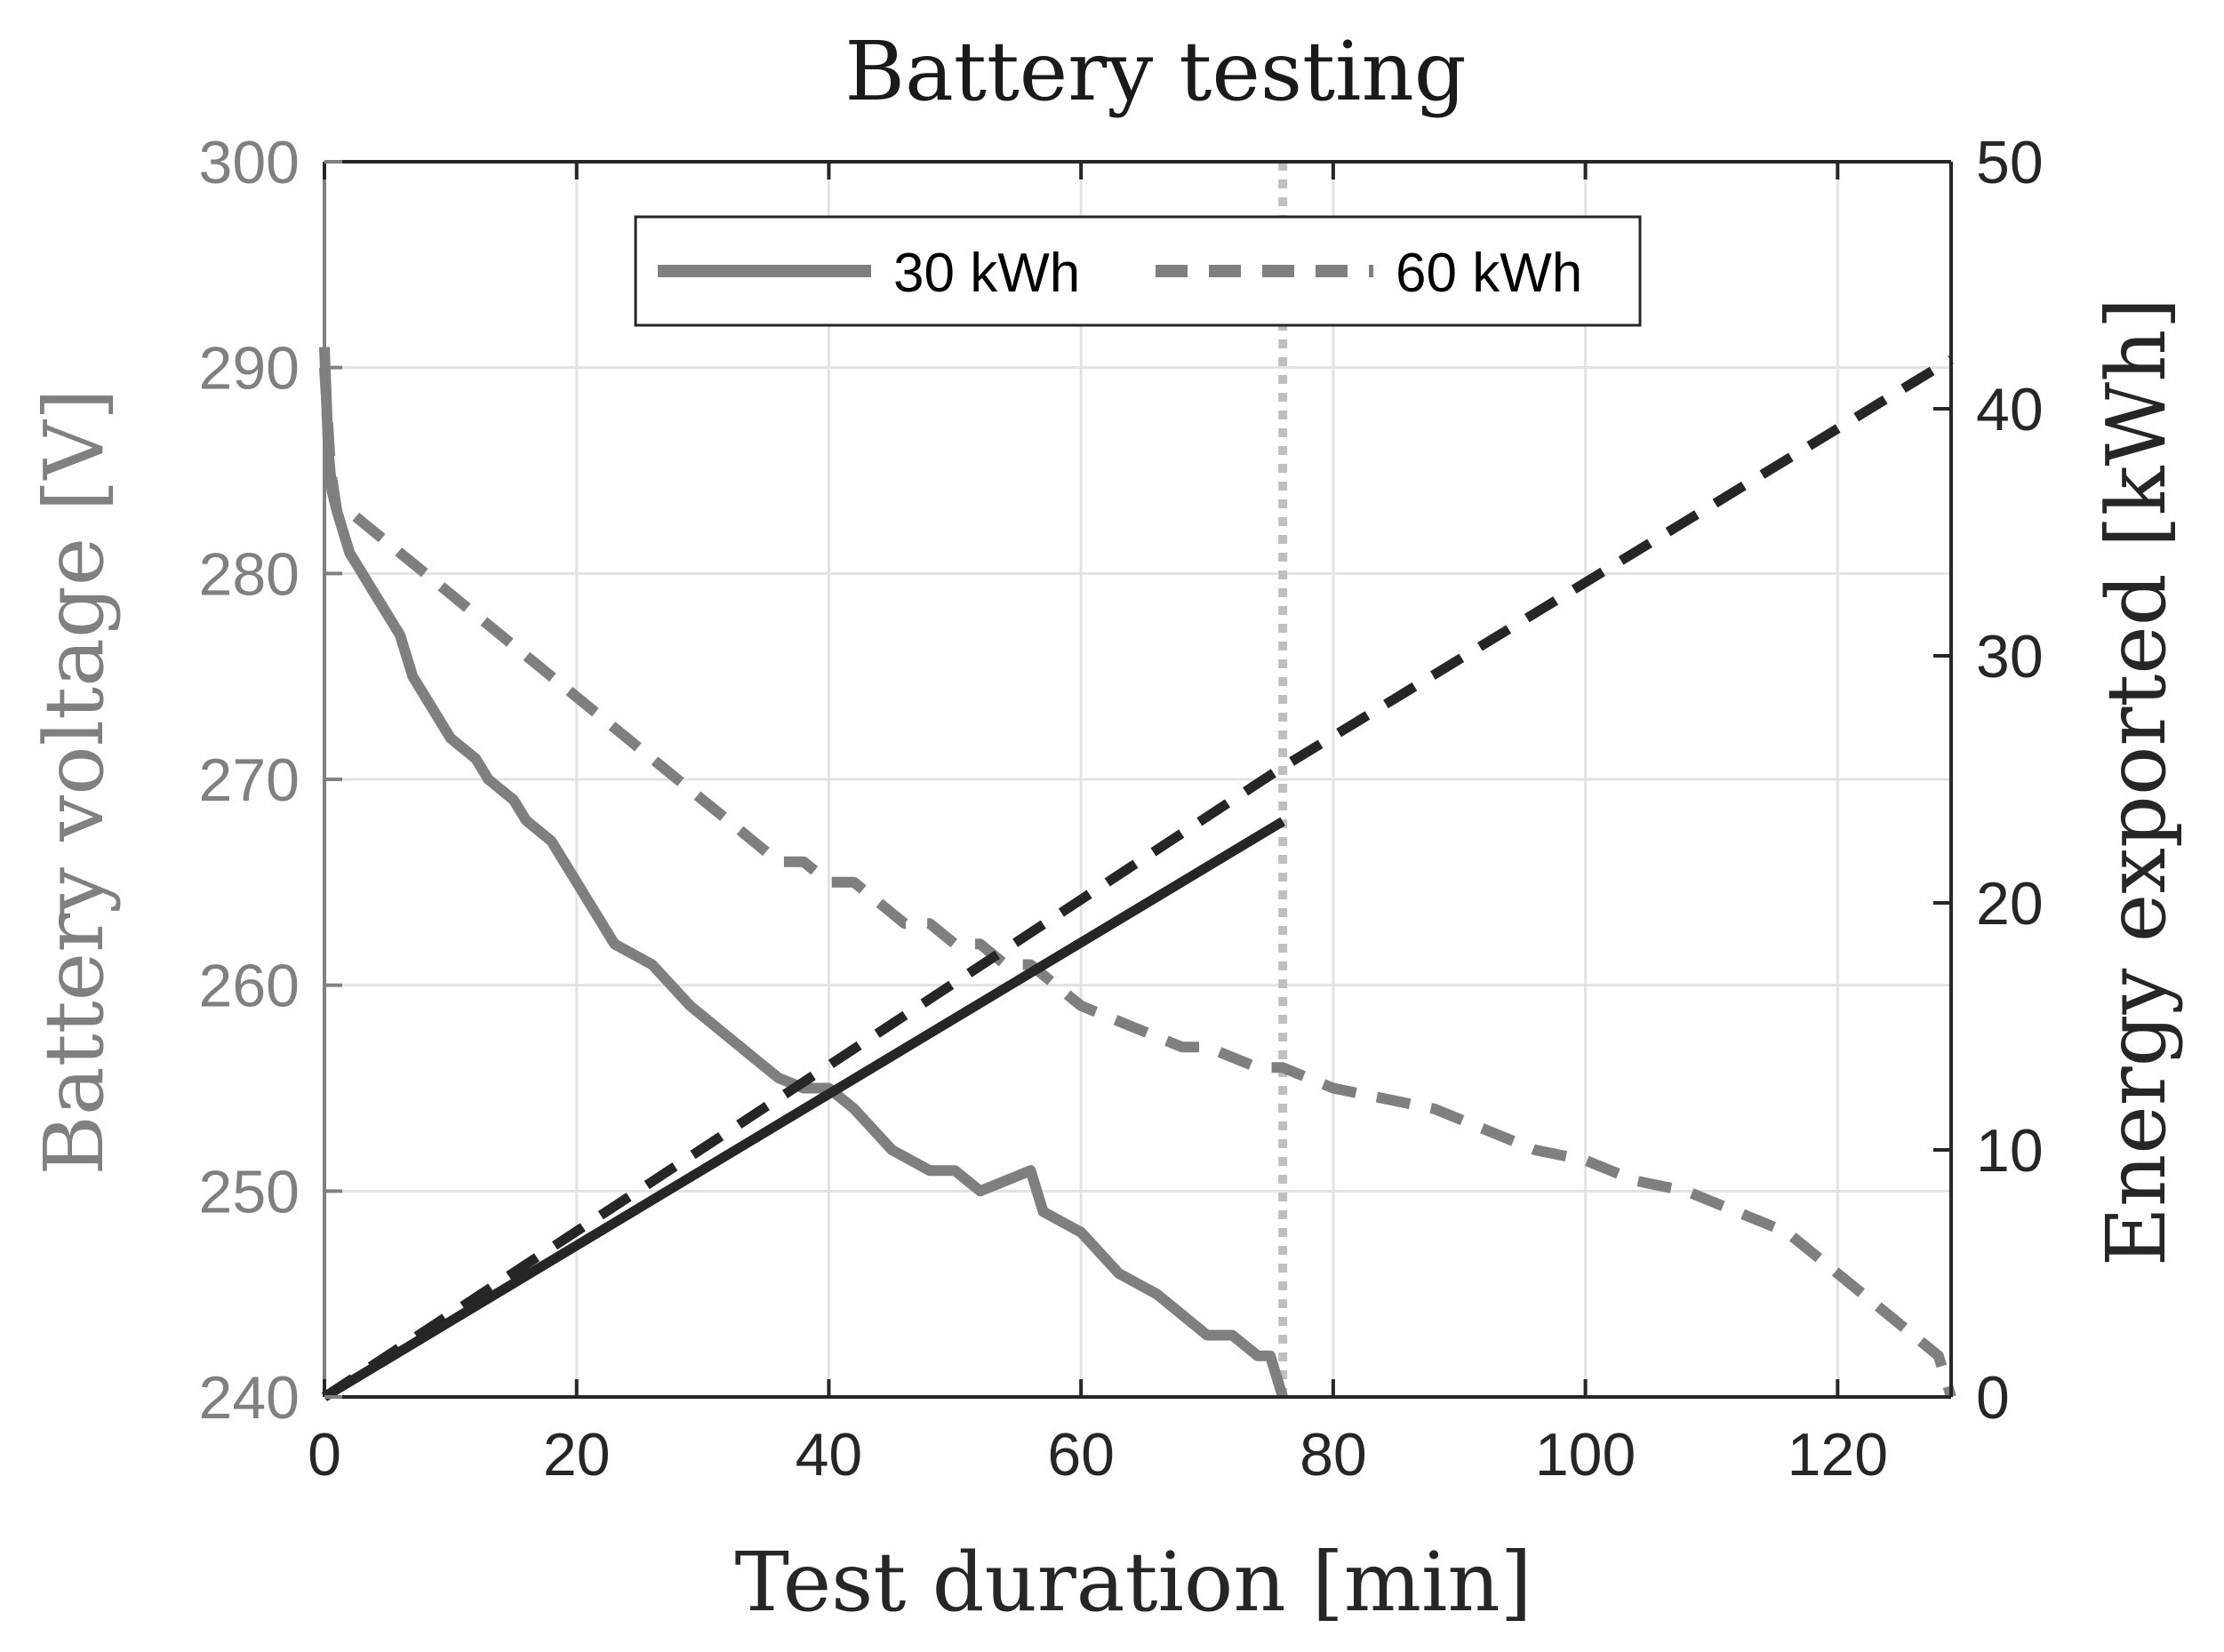  What do you see at coordinates (1838, 1454) in the screenshot?
I see `x-tick-label: 120` at bounding box center [1838, 1454].